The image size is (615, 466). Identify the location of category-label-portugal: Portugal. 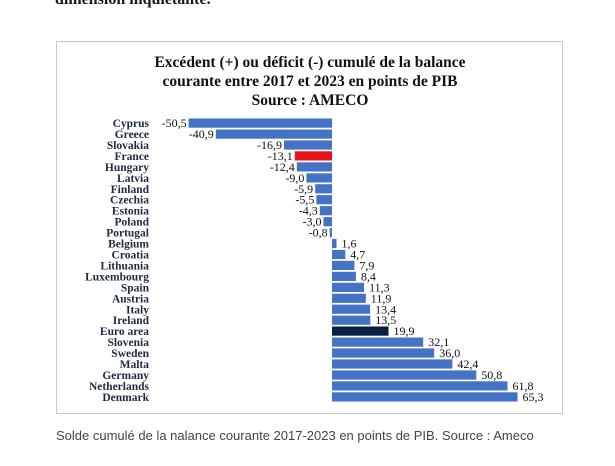
(127, 234).